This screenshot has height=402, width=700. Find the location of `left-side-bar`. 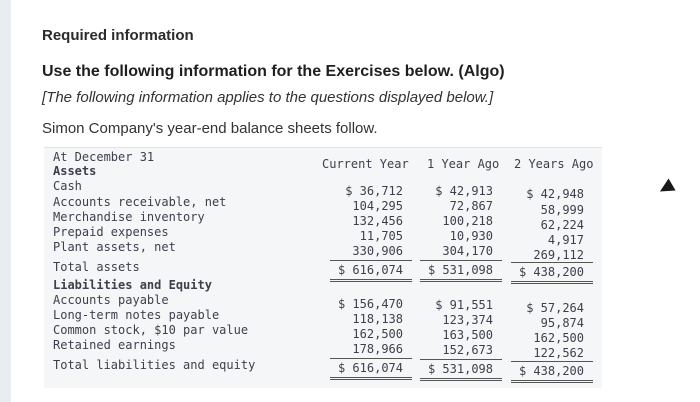

left-side-bar is located at coordinates (5, 201).